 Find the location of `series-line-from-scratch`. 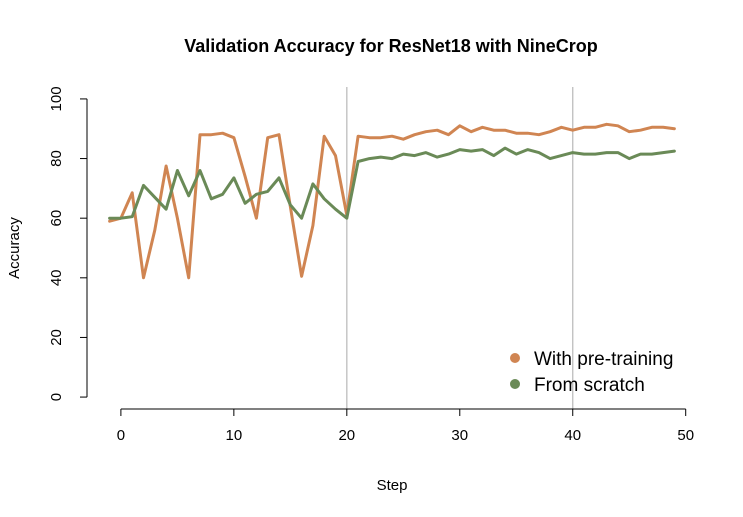

series-line-from-scratch is located at coordinates (392, 183).